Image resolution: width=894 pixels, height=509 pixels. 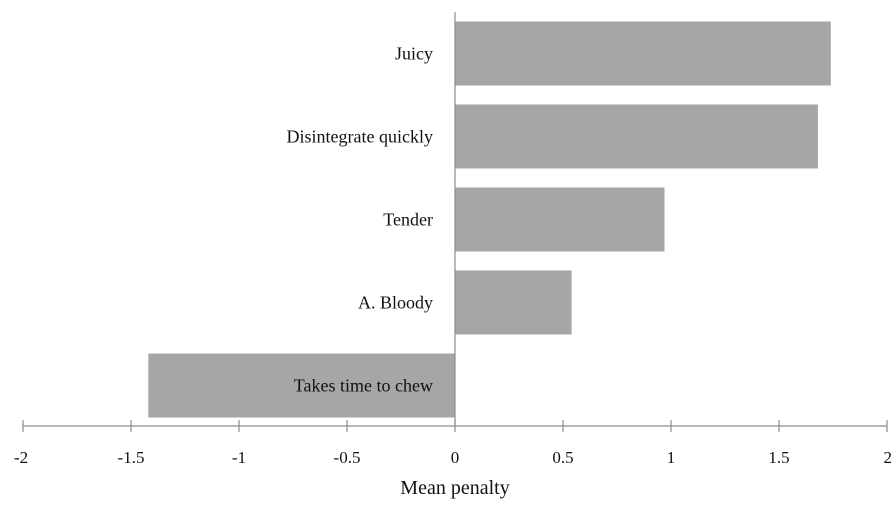 I want to click on x-tick-label: -2, so click(x=21, y=457).